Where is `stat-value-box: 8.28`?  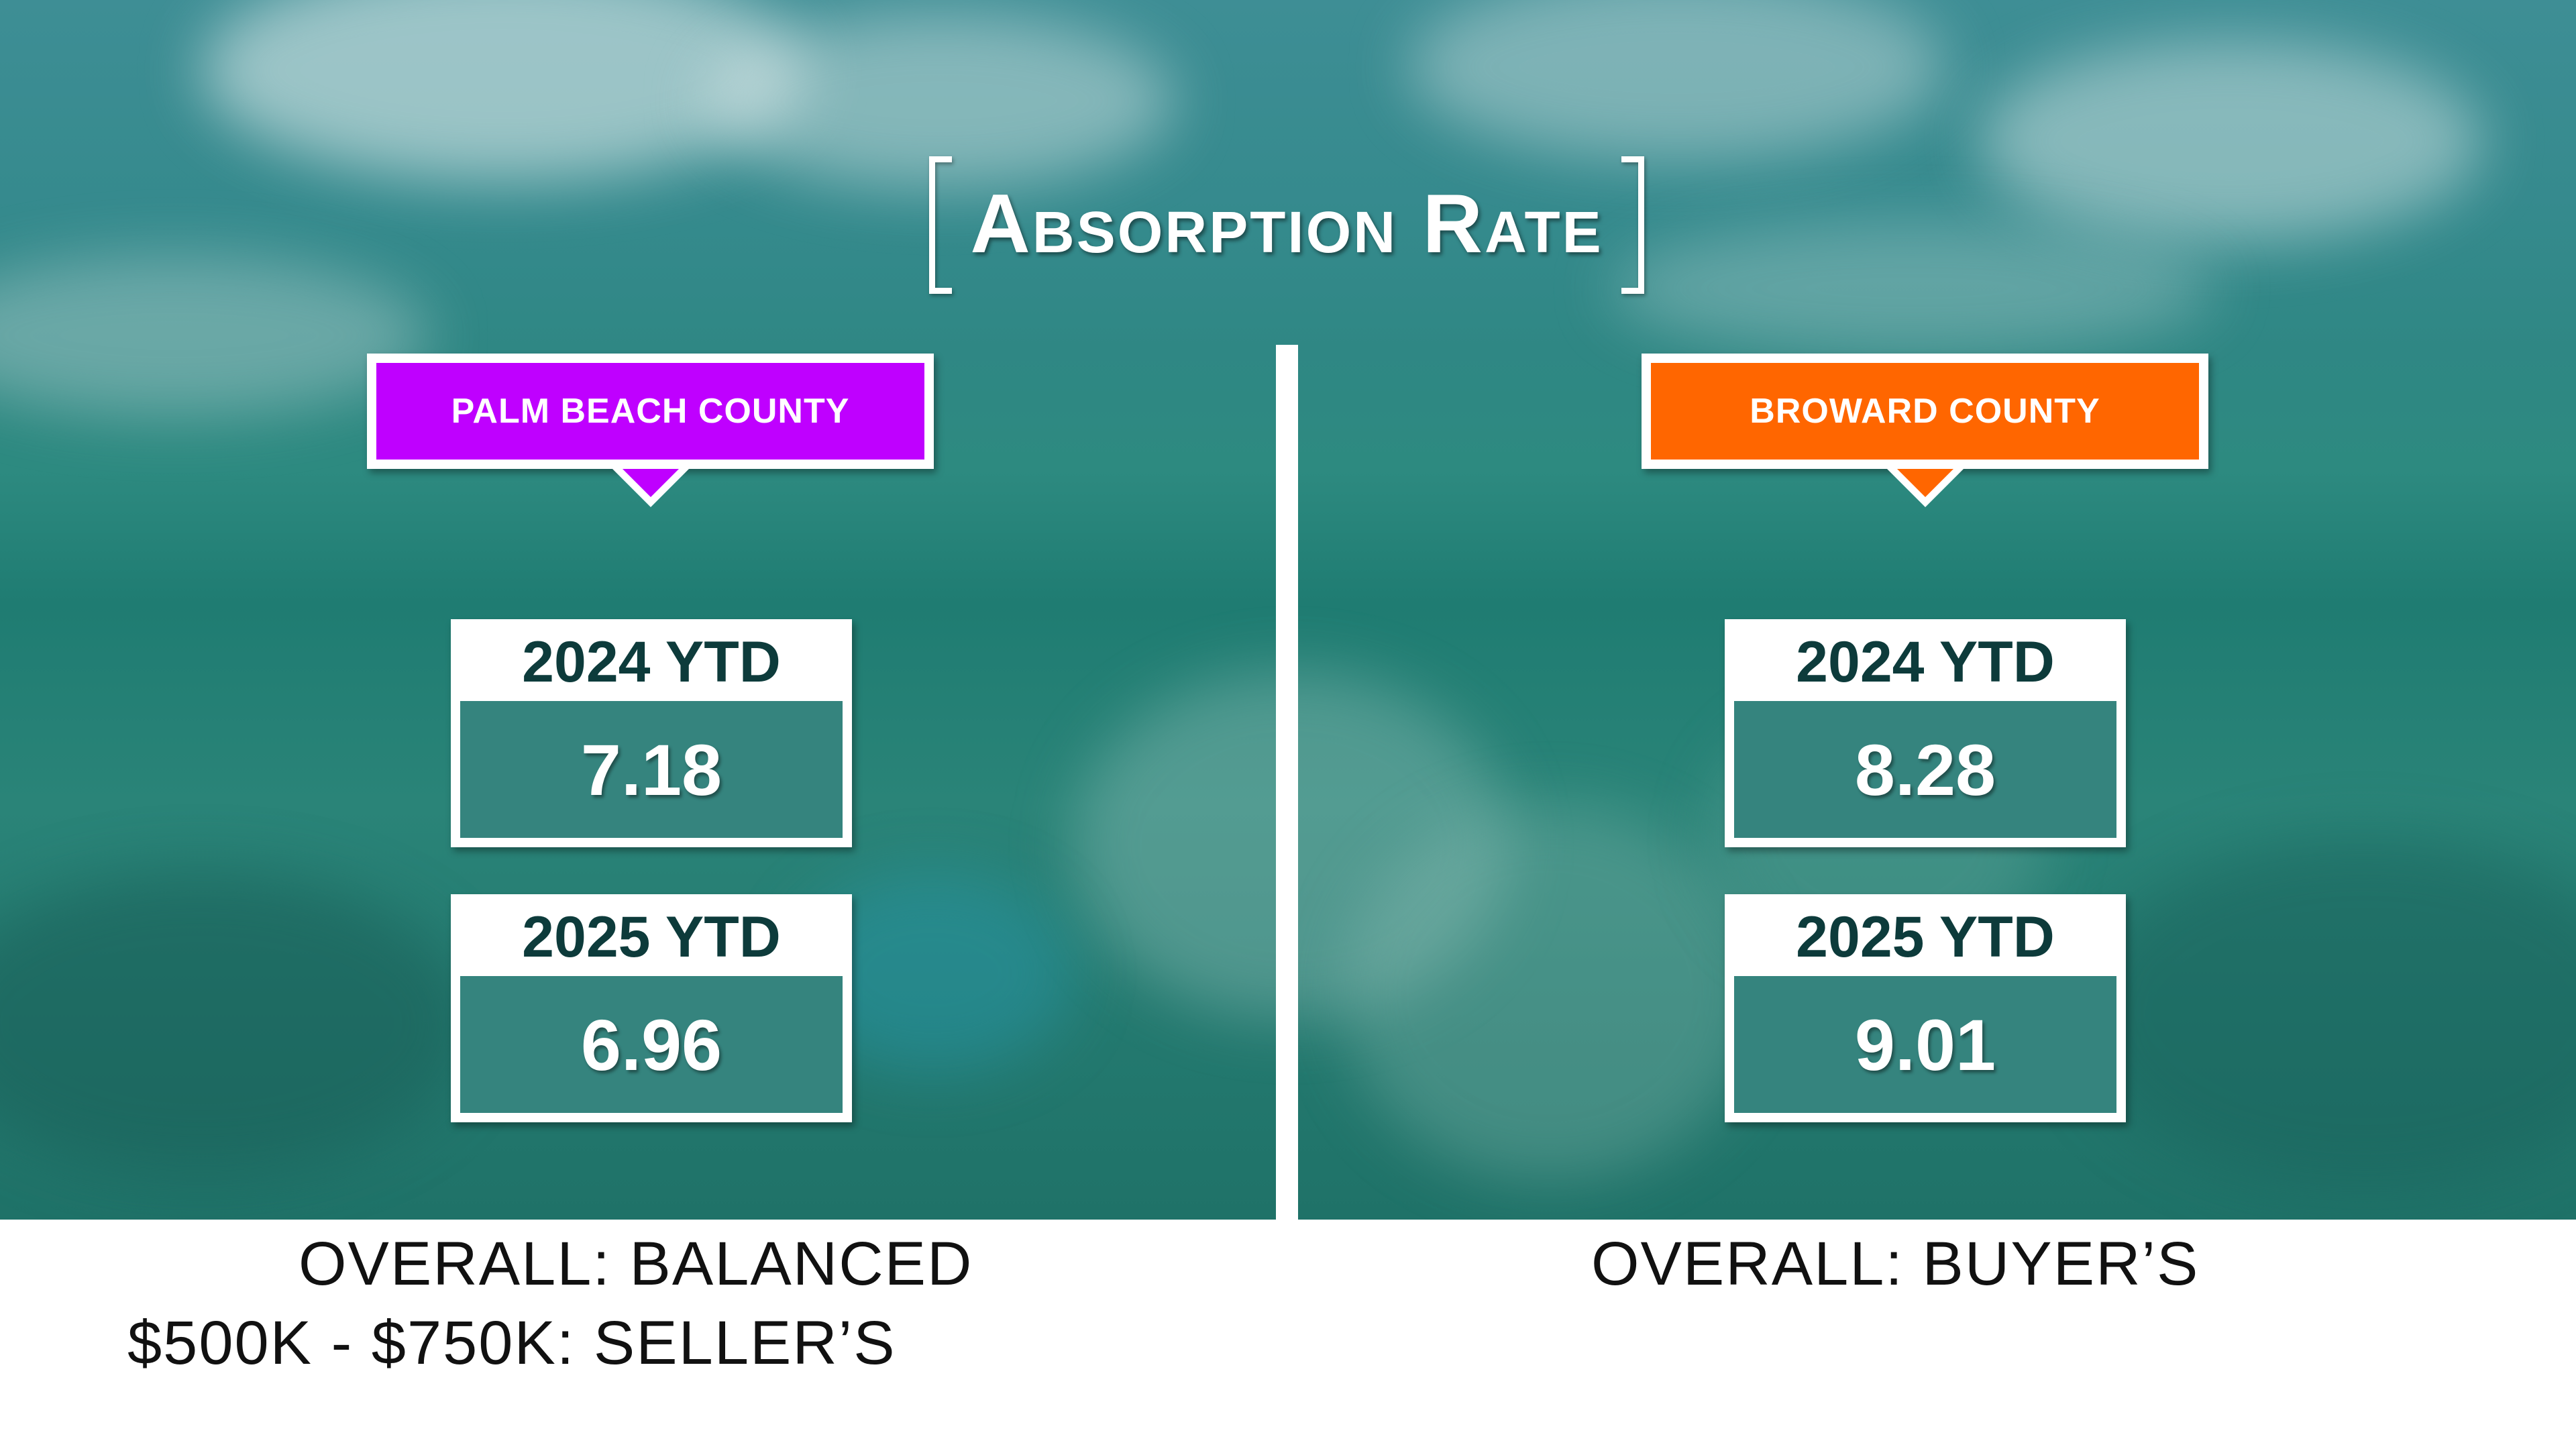
stat-value-box: 8.28 is located at coordinates (1925, 769).